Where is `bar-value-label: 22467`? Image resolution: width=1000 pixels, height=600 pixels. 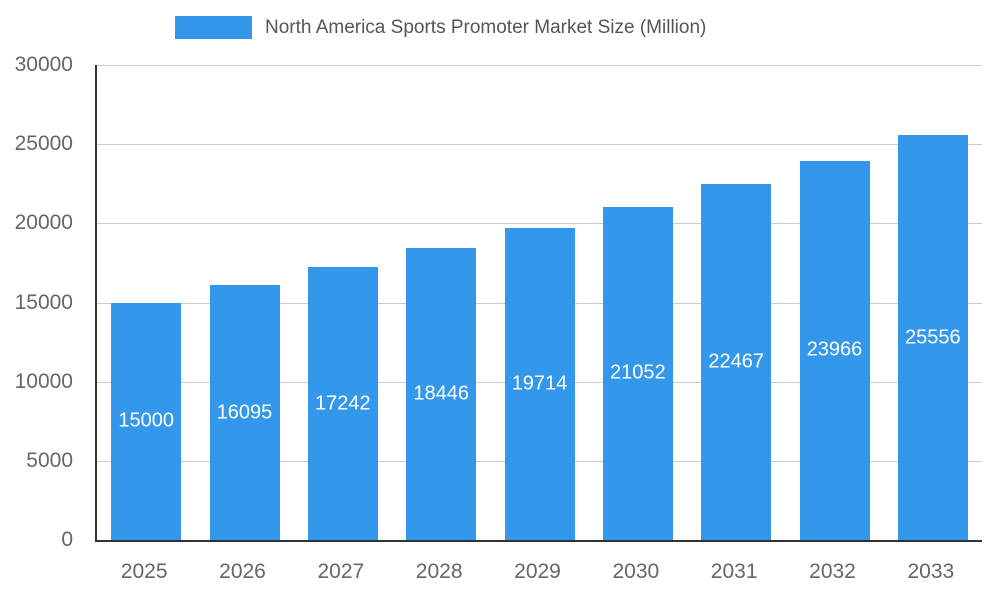 bar-value-label: 22467 is located at coordinates (736, 361).